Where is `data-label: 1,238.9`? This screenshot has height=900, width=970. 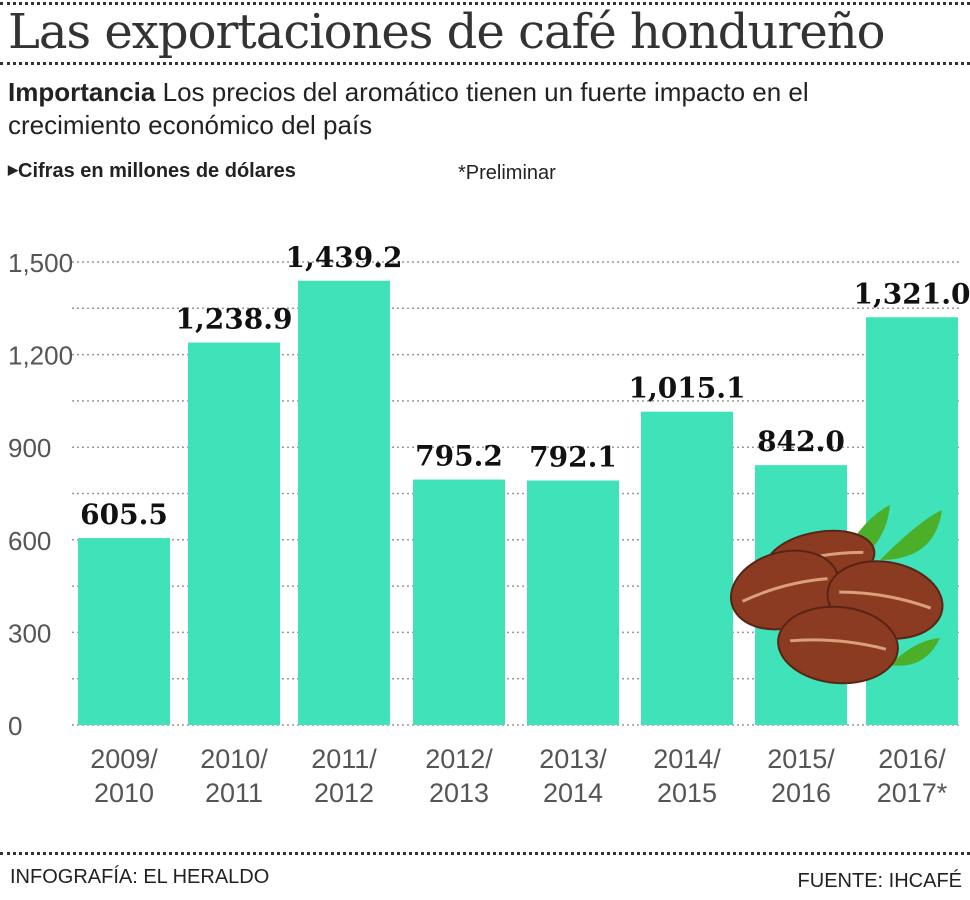 data-label: 1,238.9 is located at coordinates (234, 319).